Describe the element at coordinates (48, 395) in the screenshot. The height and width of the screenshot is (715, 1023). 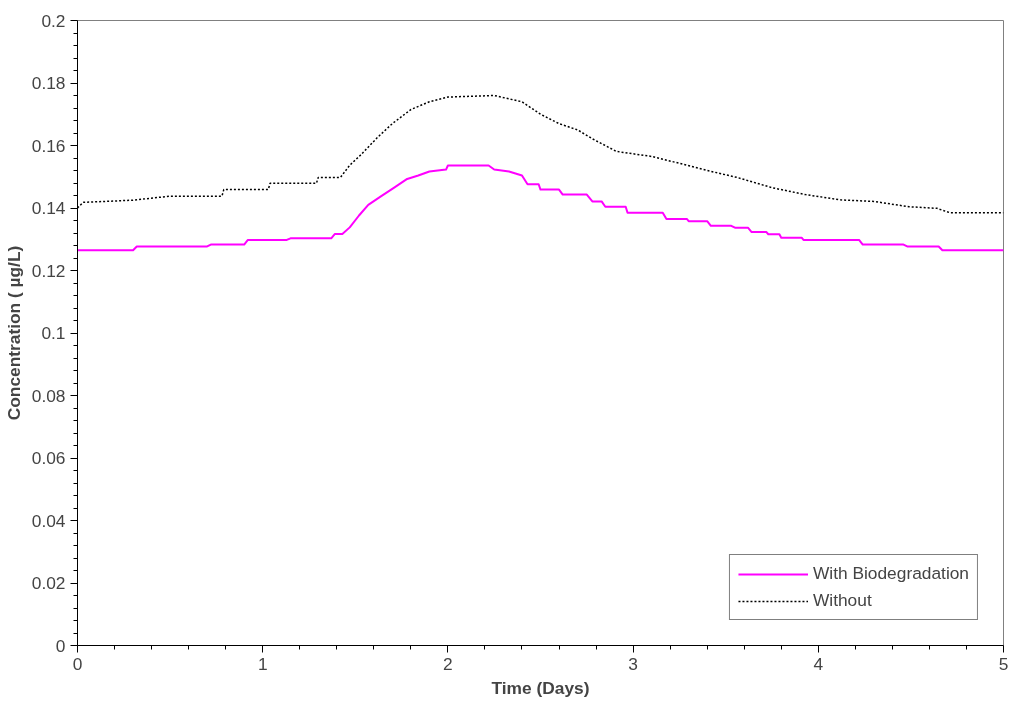
I see `y-tick-label: 0.08` at that location.